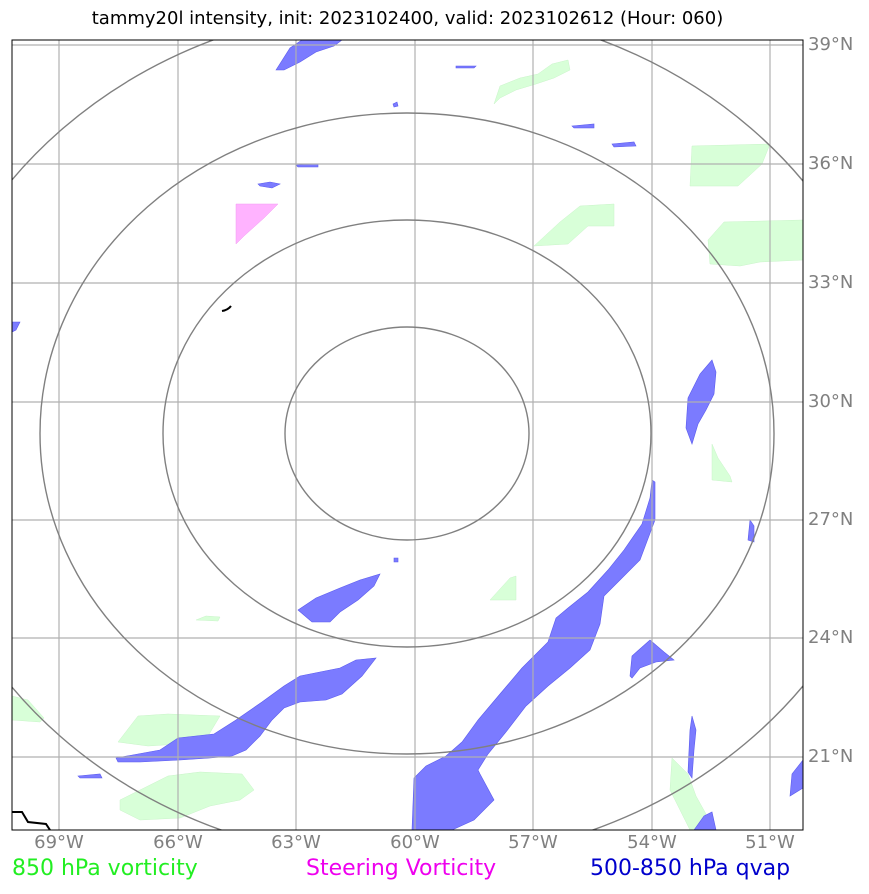 This screenshot has width=869, height=894. I want to click on lat-label-39n: 39°N, so click(831, 44).